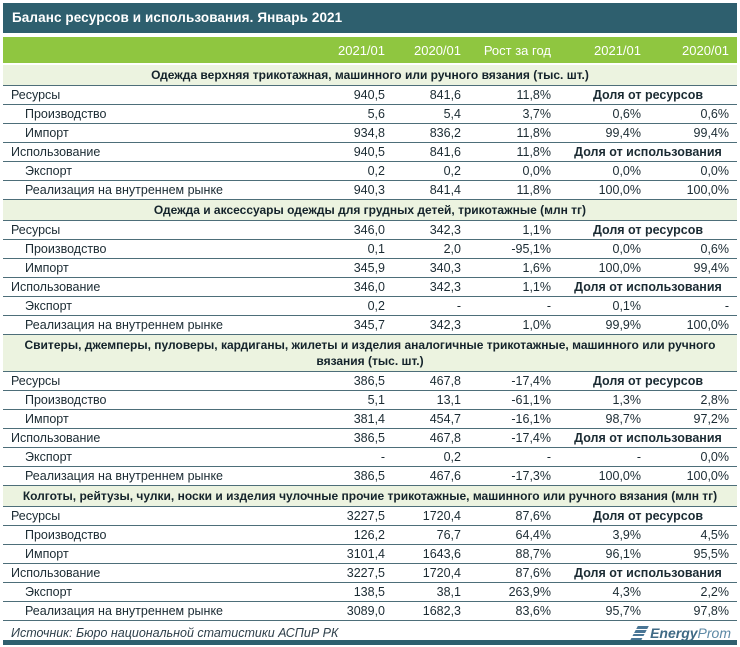 The height and width of the screenshot is (647, 740). Describe the element at coordinates (529, 592) in the screenshot. I see `row-value-growth: 263,9%` at that location.